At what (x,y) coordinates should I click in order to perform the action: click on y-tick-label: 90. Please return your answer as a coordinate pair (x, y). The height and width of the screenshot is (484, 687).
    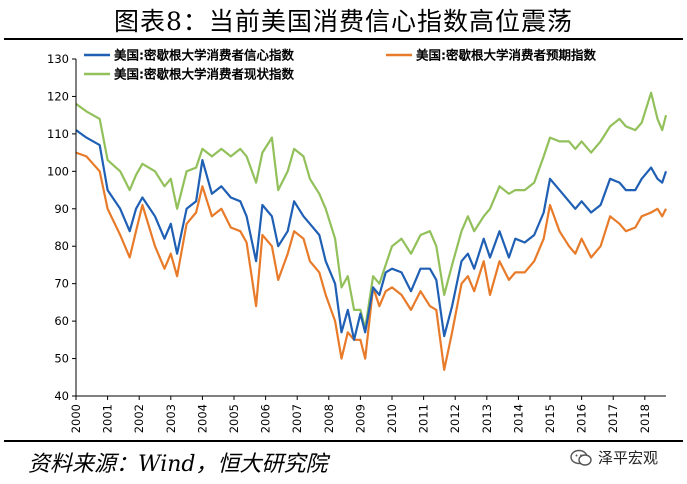
    Looking at the image, I should click on (61, 209).